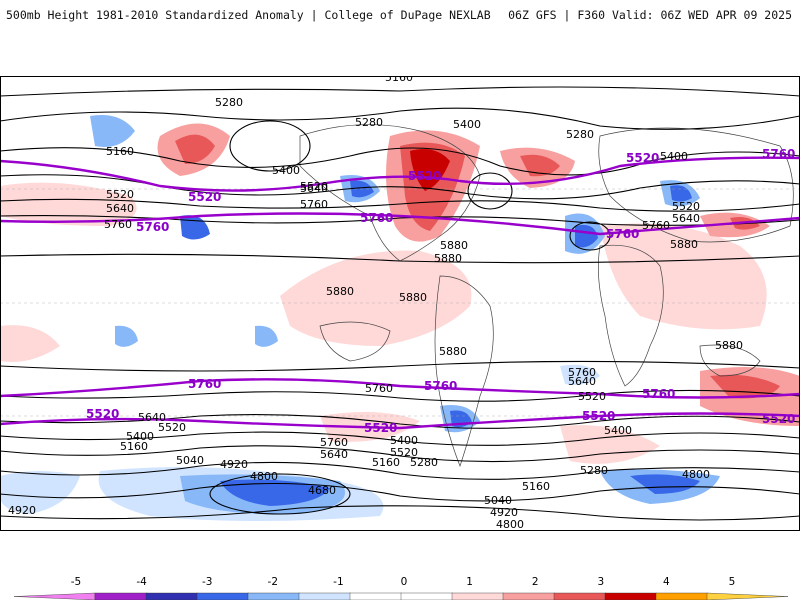 This screenshot has width=800, height=600. I want to click on colorbar-tick-label: 0, so click(404, 582).